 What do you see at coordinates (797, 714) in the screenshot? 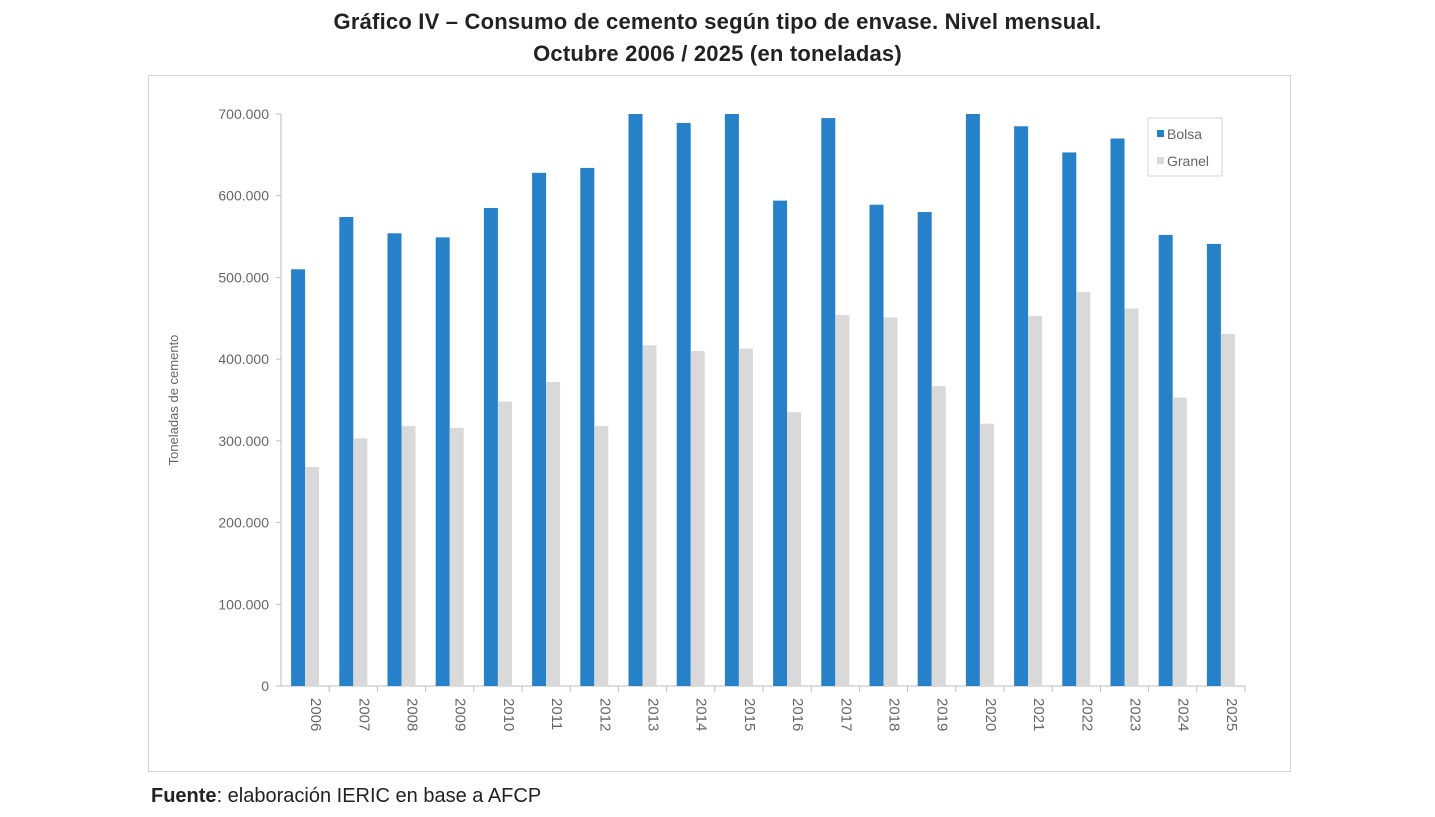
I see `x-tick-label: 2016` at bounding box center [797, 714].